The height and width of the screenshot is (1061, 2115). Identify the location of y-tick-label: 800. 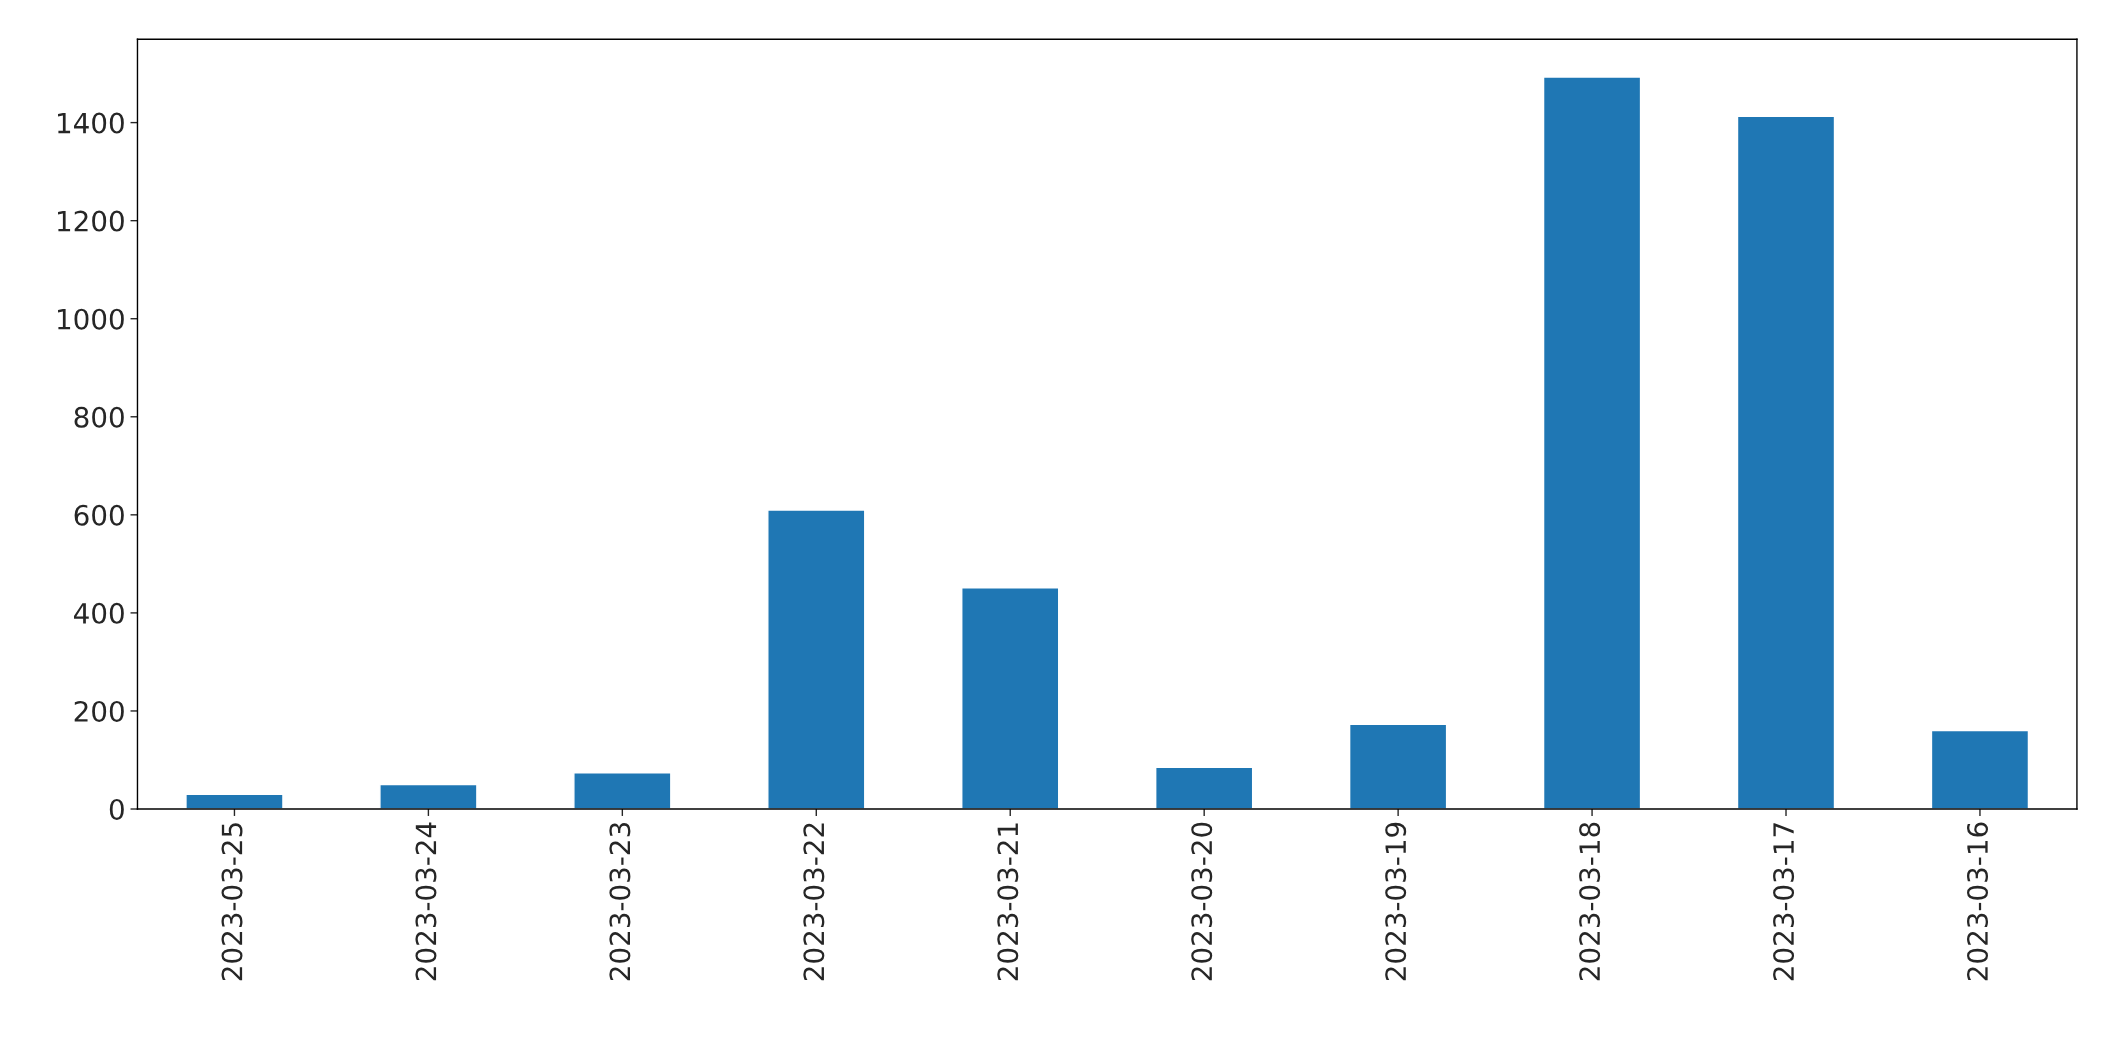
(99, 417).